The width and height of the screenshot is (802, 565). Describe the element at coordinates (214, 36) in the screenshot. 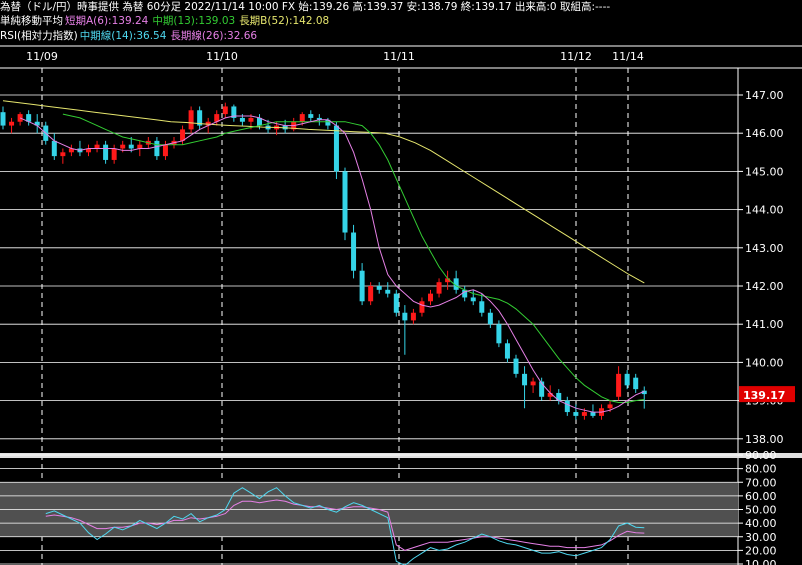

I see `rsi-long-legend: 長期線(26):32.66` at that location.